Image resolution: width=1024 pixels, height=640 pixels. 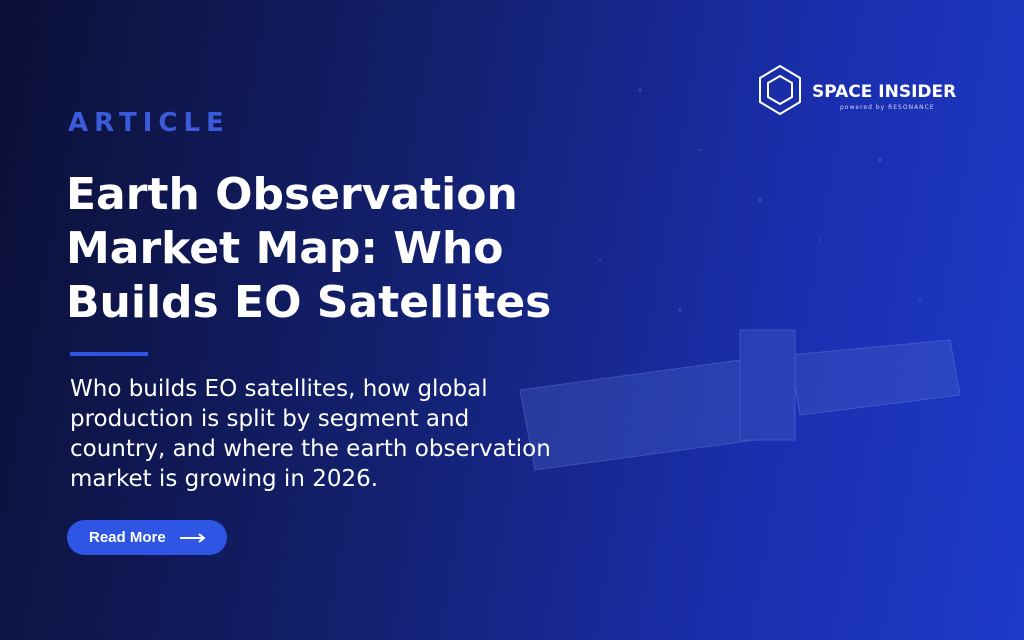 What do you see at coordinates (884, 92) in the screenshot?
I see `brand-name: SPACE INSIDER` at bounding box center [884, 92].